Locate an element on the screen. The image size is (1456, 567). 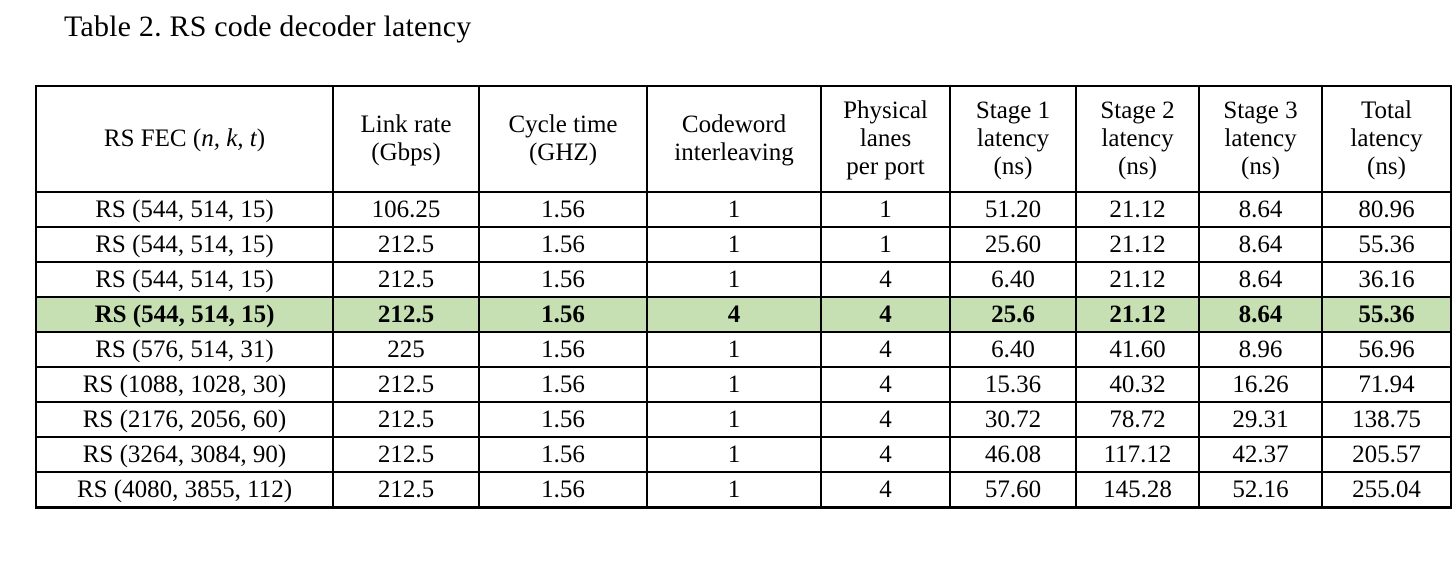
col-header-total-latency: Total latency (ns) is located at coordinates (1386, 139).